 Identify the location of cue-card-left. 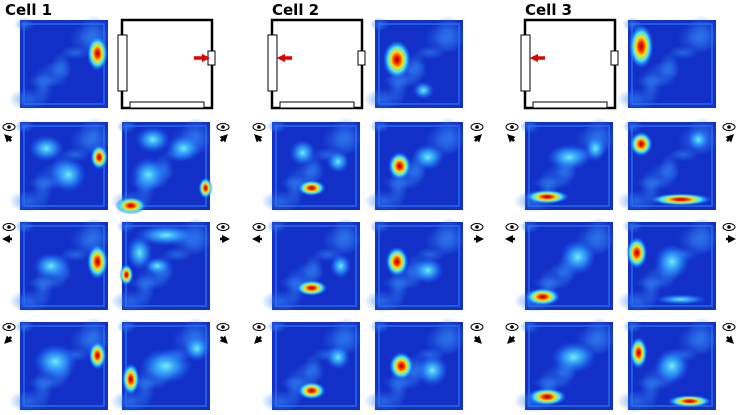
(122, 63).